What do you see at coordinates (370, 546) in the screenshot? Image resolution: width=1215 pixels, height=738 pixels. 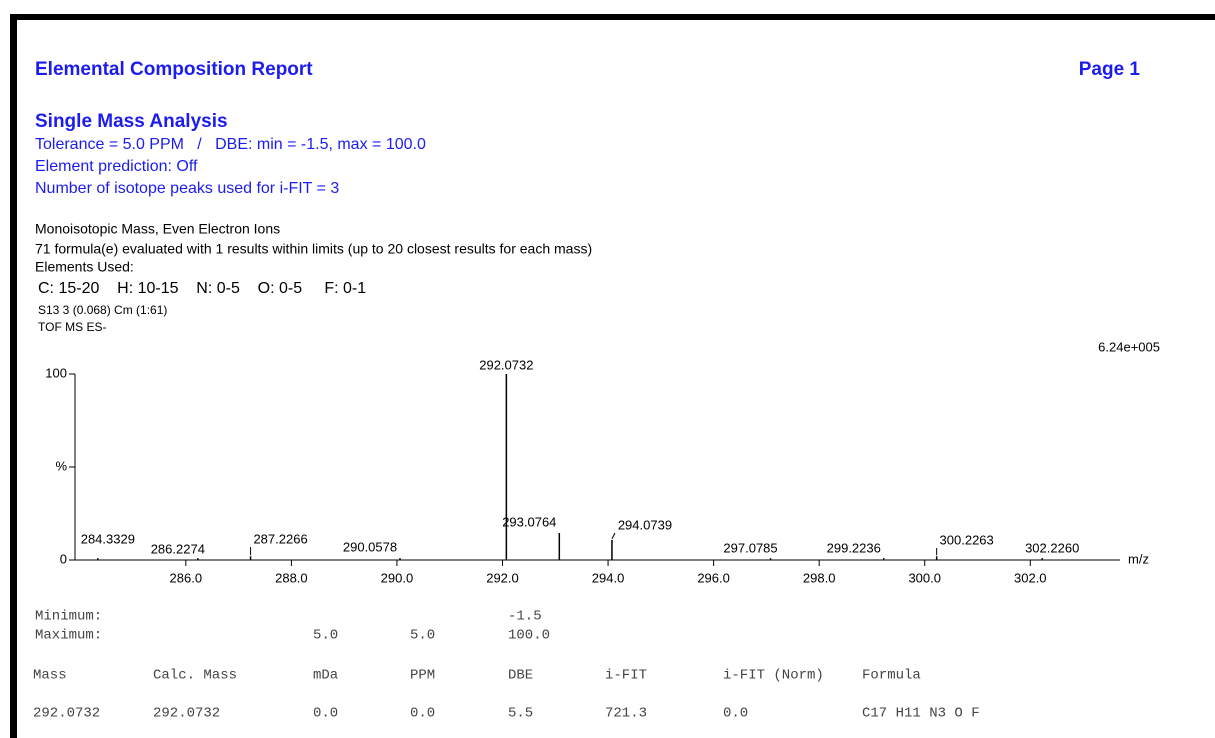 I see `peak-label: 290.0578` at bounding box center [370, 546].